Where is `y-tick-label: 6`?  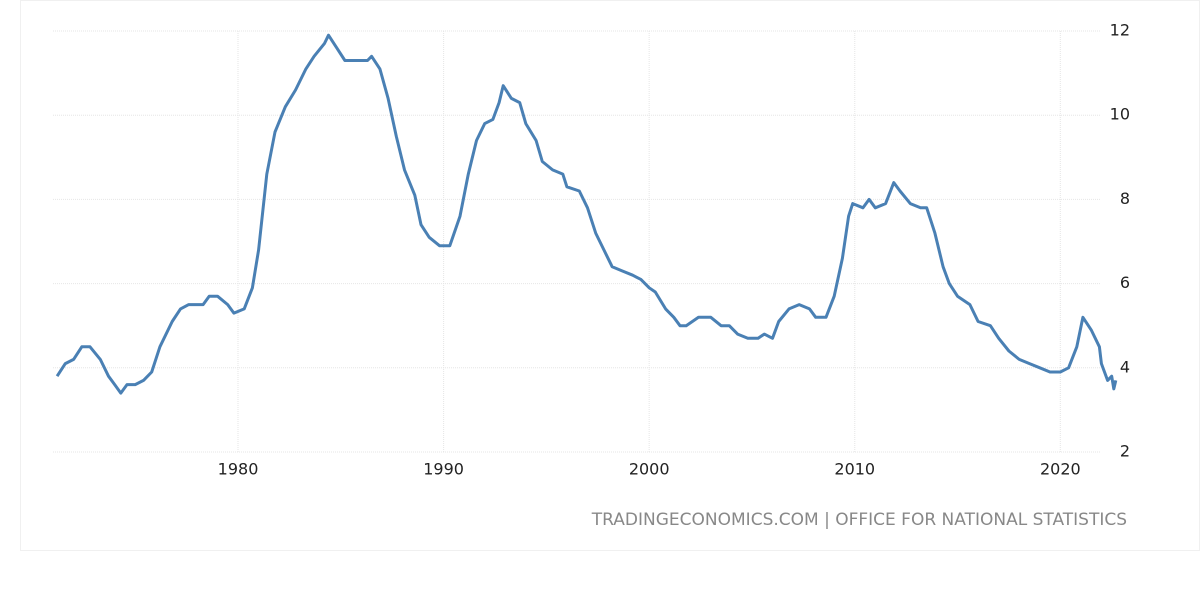 y-tick-label: 6 is located at coordinates (1125, 282).